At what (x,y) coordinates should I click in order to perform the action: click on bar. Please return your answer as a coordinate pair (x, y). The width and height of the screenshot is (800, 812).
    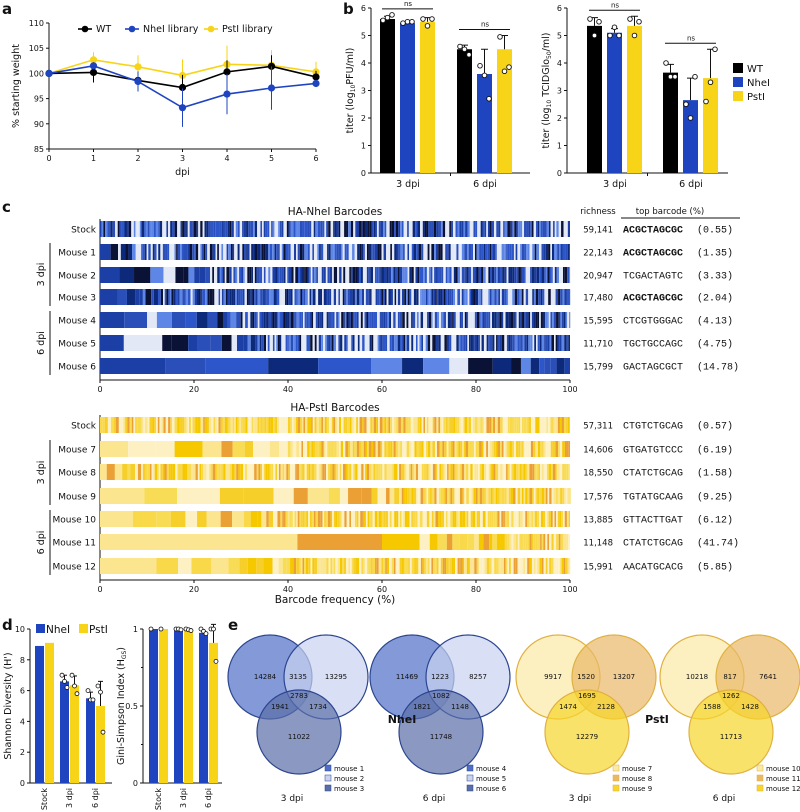
    Looking at the image, I should click on (504, 111).